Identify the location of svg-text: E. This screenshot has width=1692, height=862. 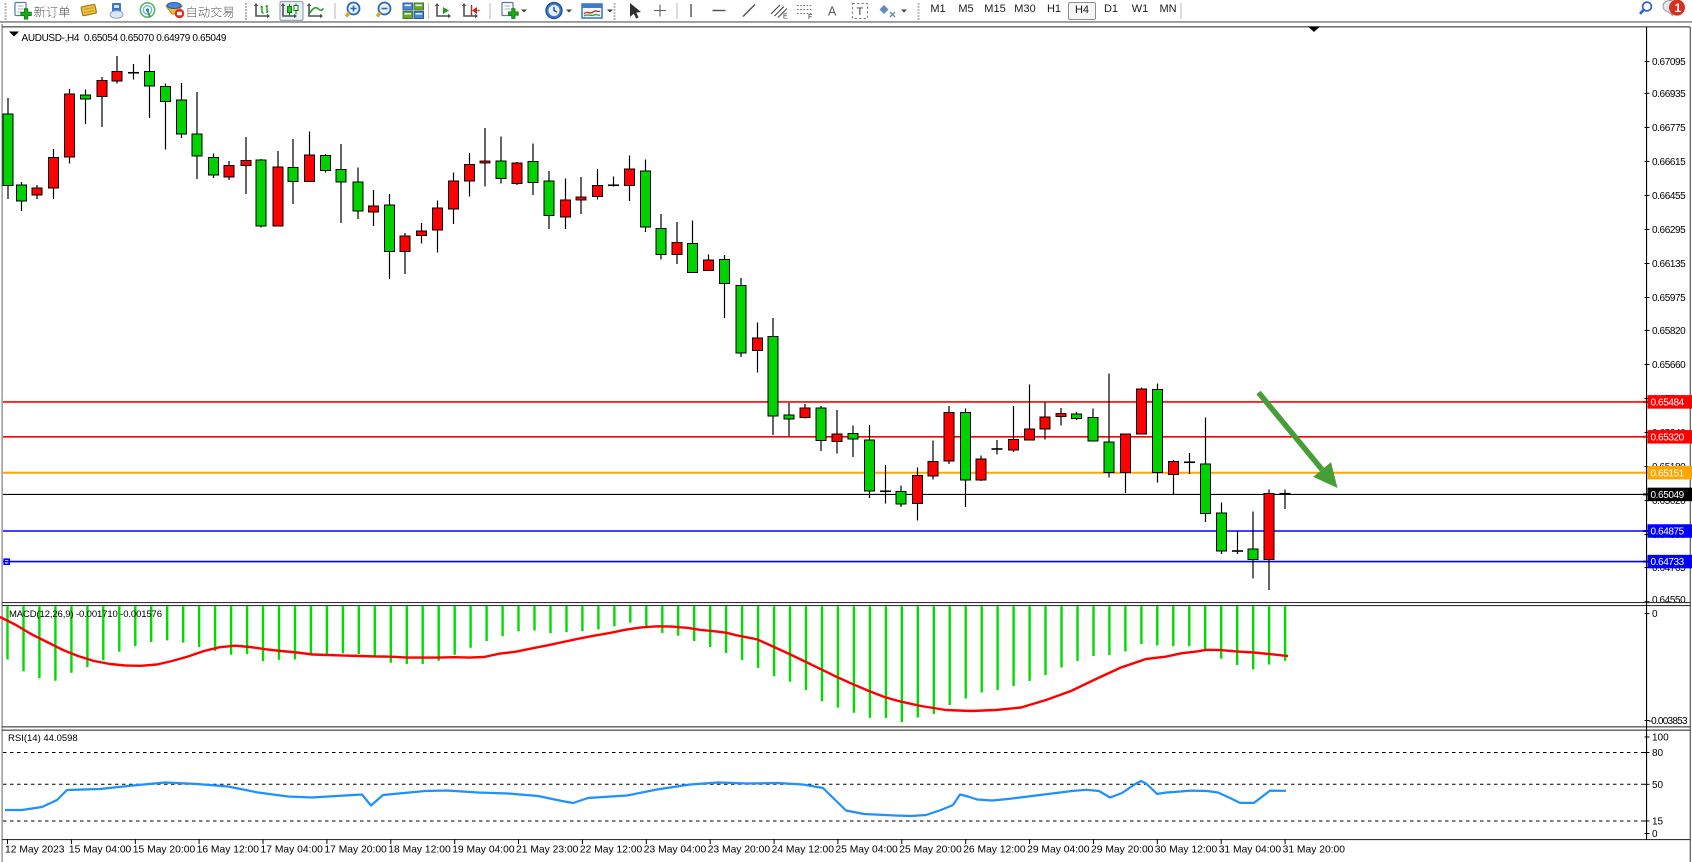
(785, 17).